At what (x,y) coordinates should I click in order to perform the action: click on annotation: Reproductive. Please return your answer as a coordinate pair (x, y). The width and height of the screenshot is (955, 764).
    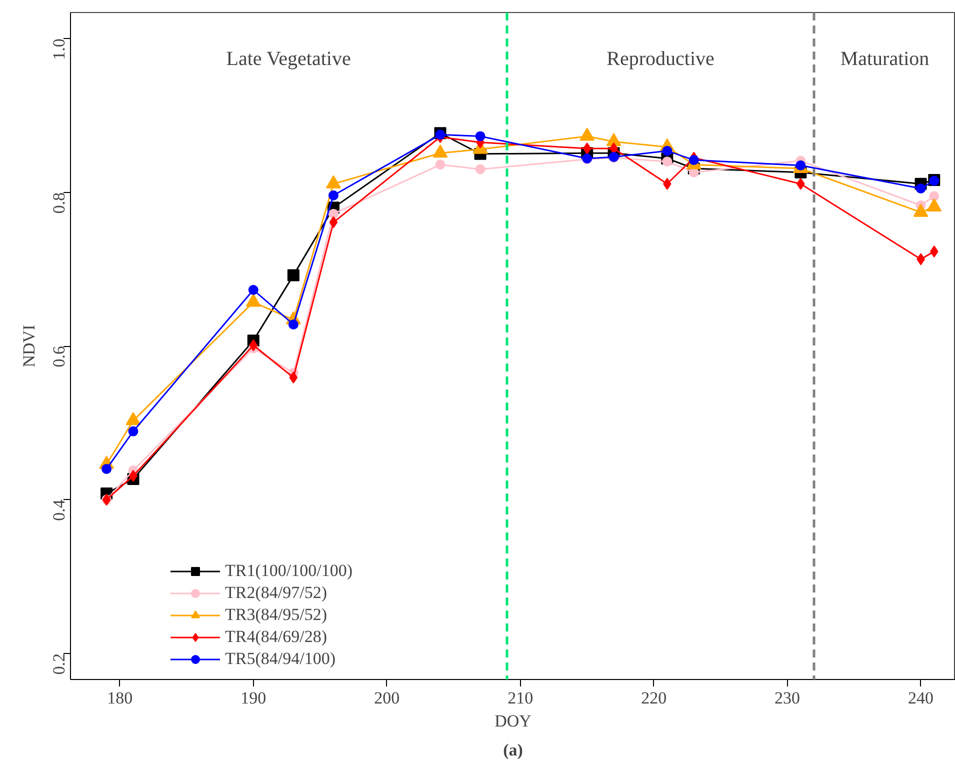
    Looking at the image, I should click on (660, 59).